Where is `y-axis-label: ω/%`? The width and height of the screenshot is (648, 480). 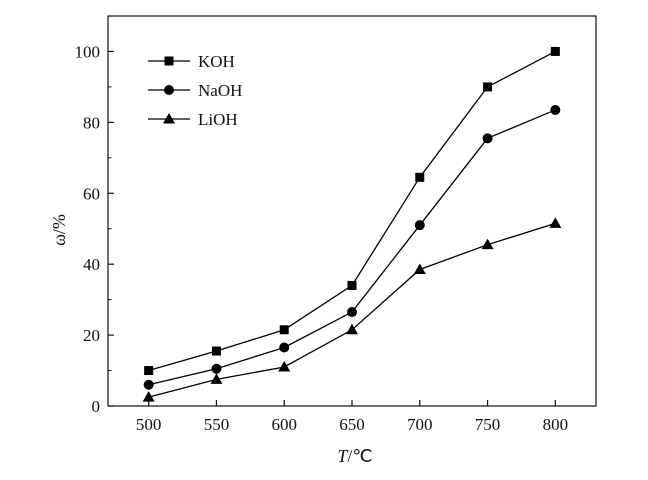
y-axis-label: ω/% is located at coordinates (59, 230).